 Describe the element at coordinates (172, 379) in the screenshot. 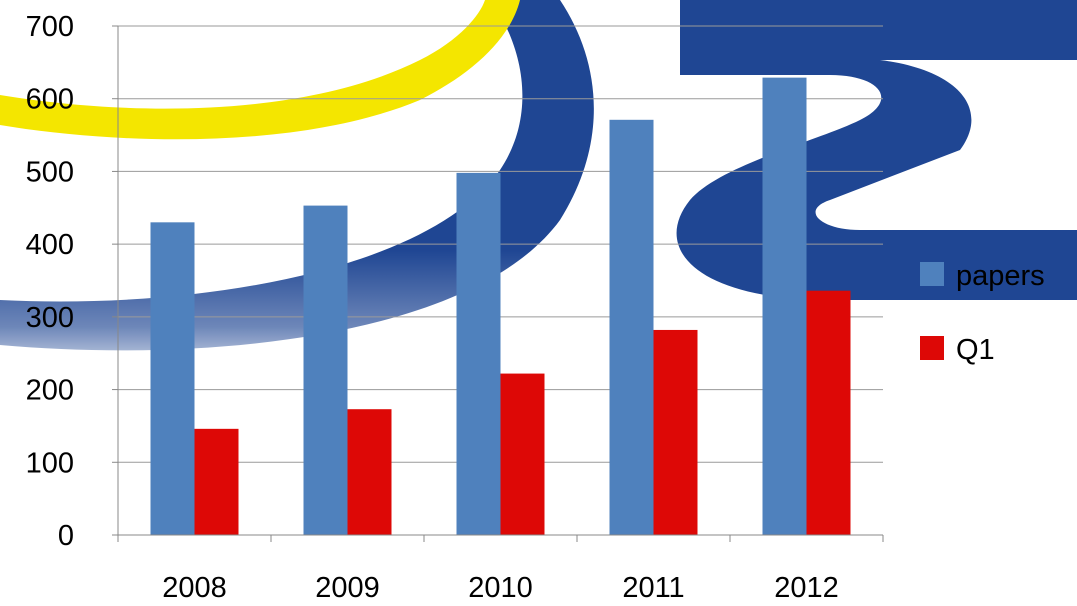

I see `bar-papers-2008` at that location.